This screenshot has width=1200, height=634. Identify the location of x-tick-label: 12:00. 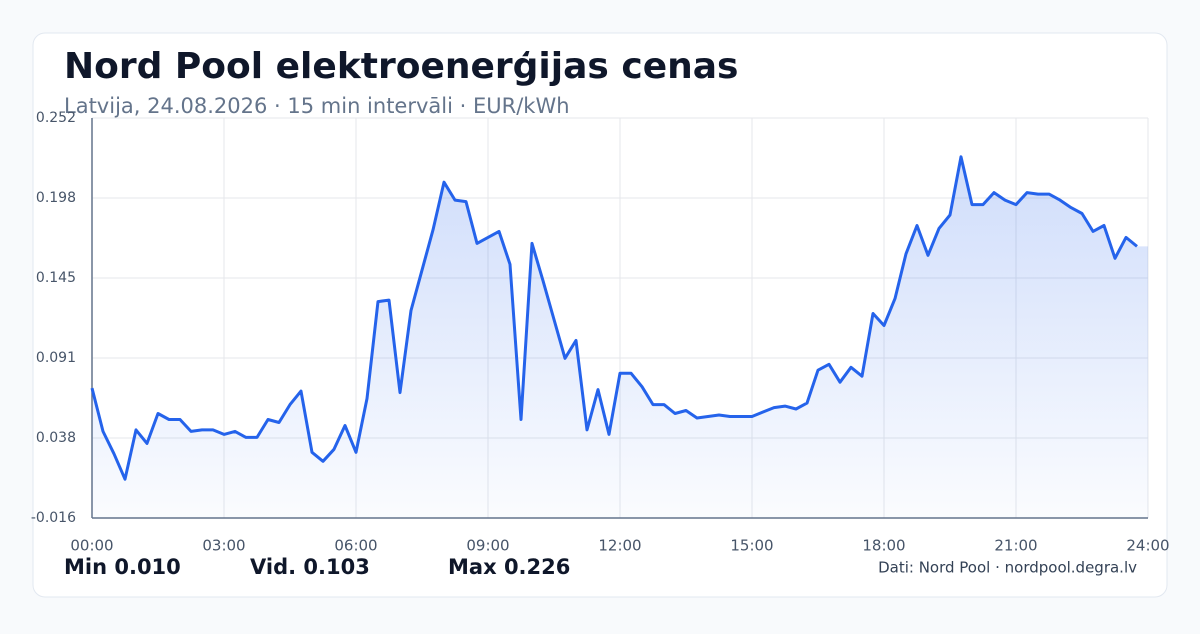
(619, 546).